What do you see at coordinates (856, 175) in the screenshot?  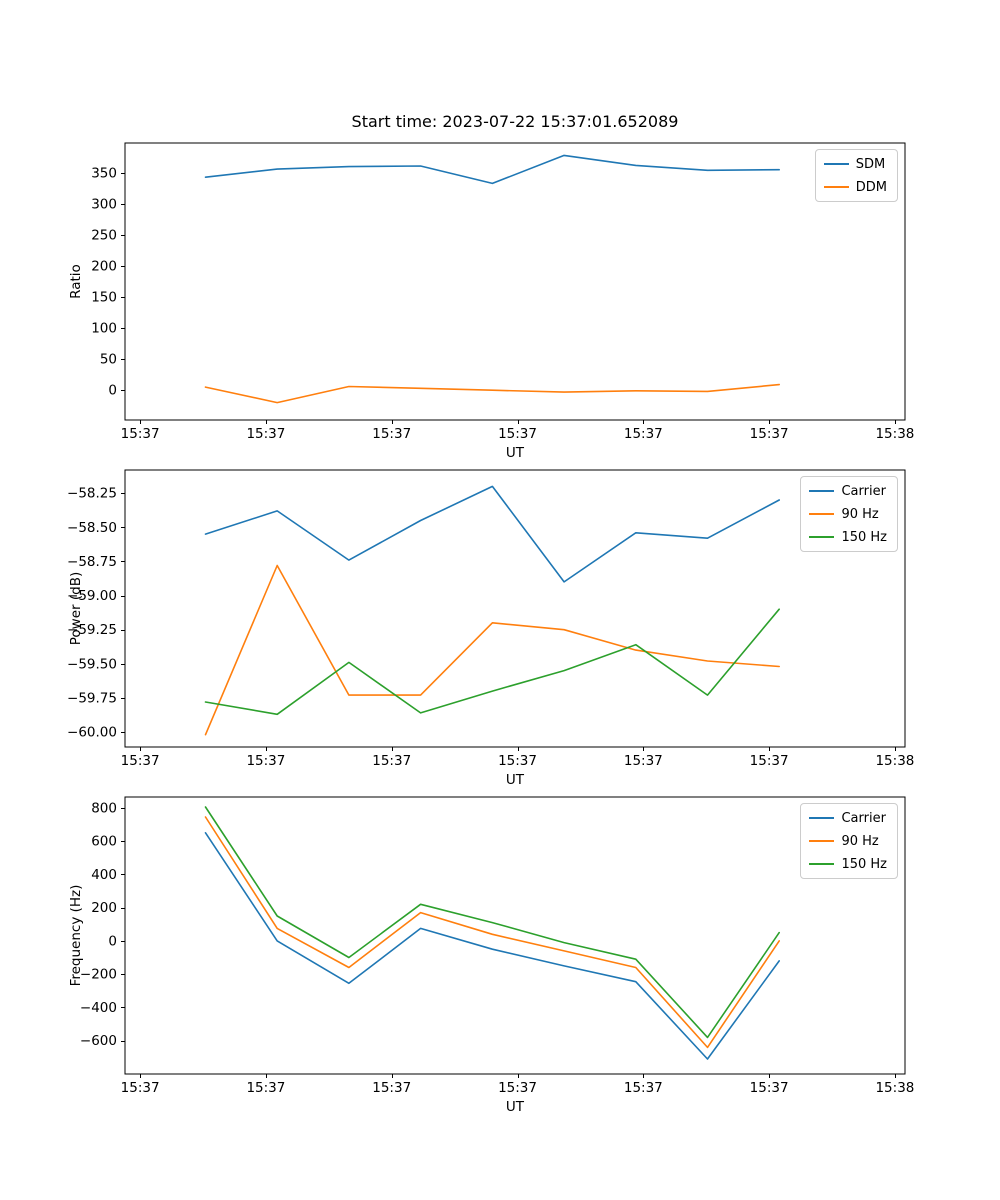 I see `legend-0: SDM DDM` at bounding box center [856, 175].